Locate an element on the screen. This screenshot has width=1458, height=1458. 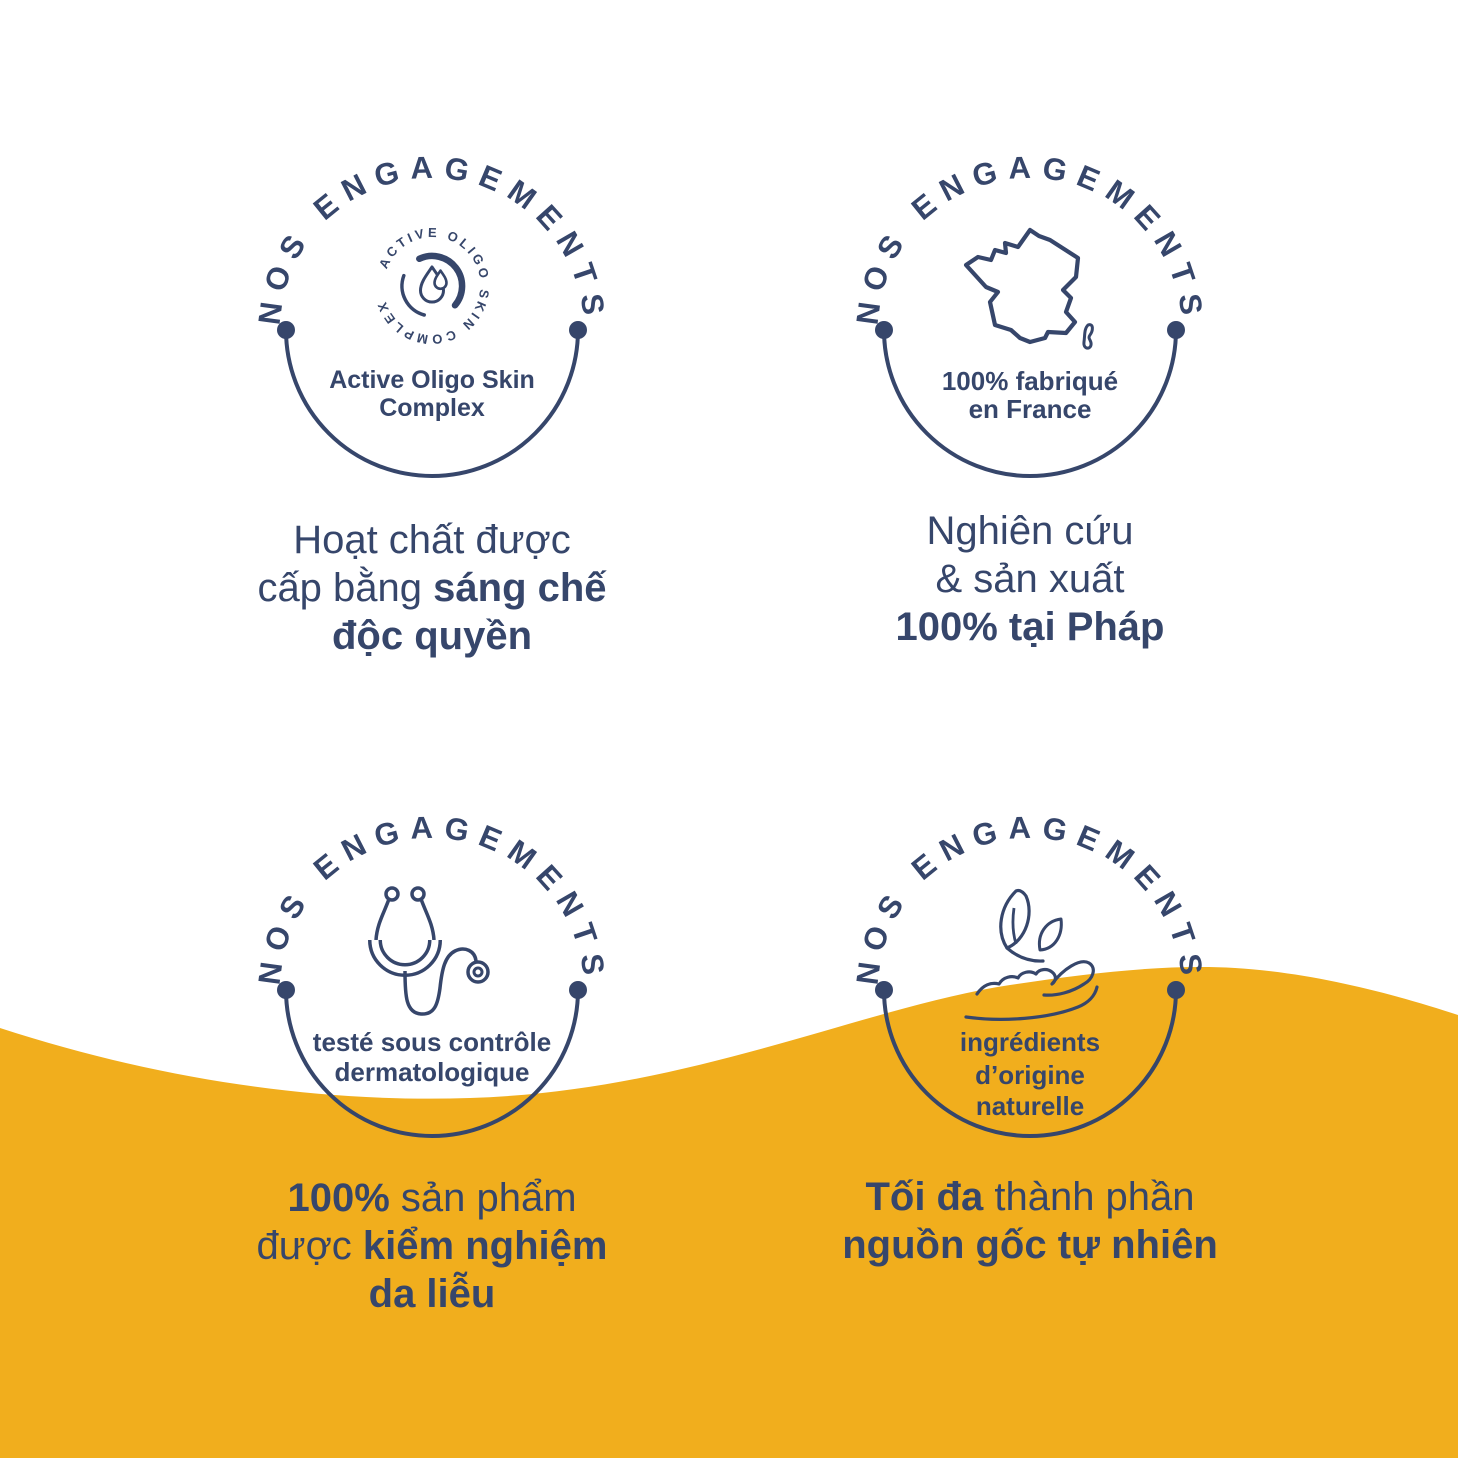
france-map-icon is located at coordinates (1028, 288).